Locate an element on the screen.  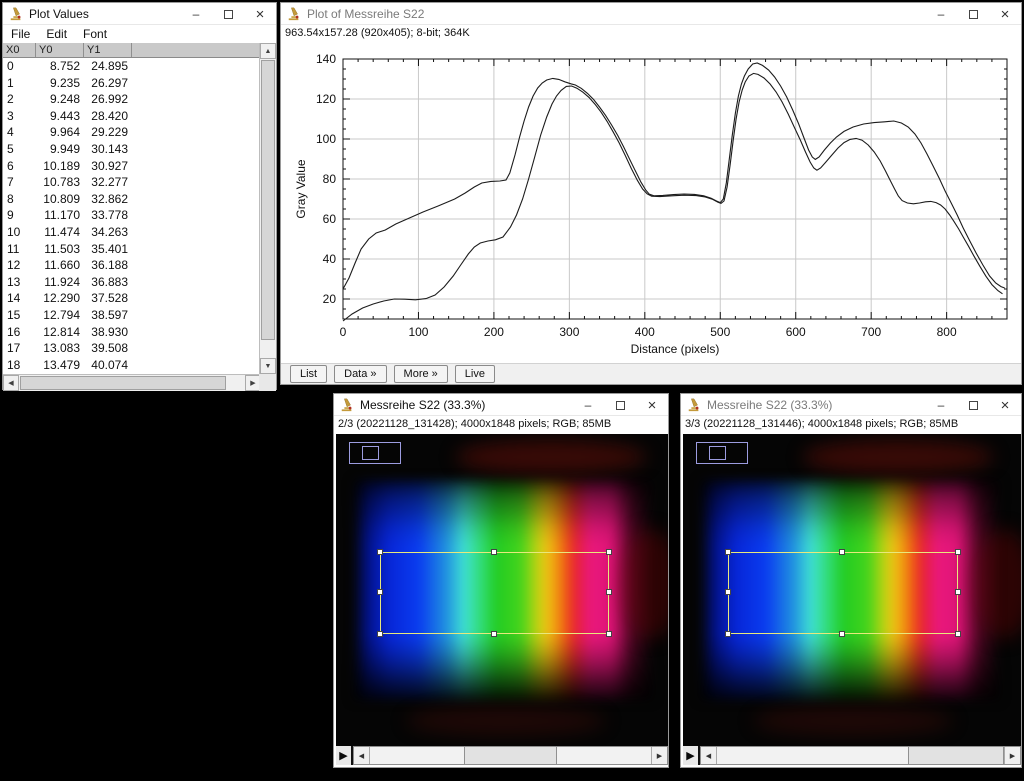
table-row: 8 10.809 32.862 is located at coordinates (67, 198).